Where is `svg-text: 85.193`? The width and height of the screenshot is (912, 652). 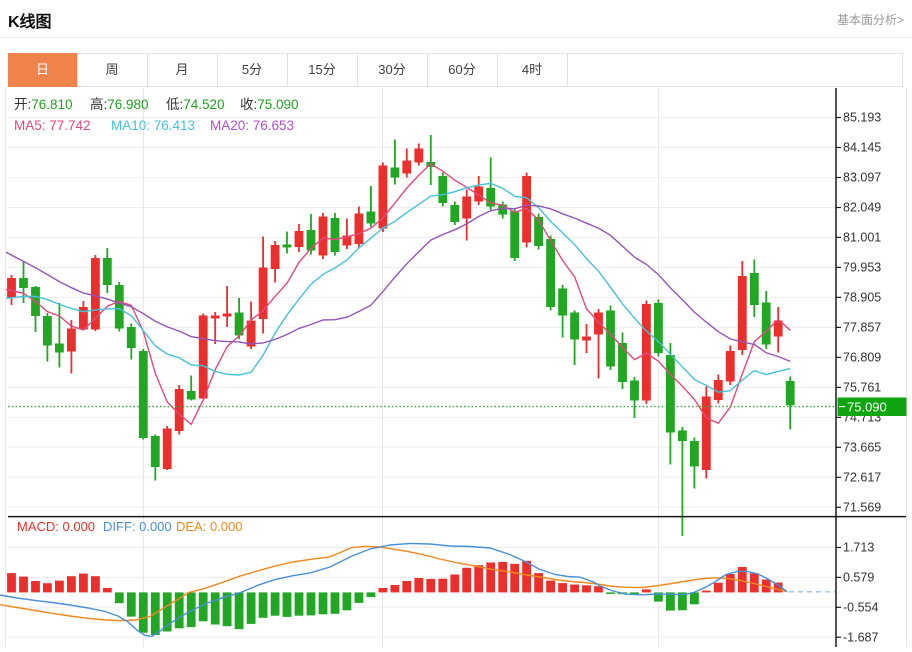 svg-text: 85.193 is located at coordinates (862, 118).